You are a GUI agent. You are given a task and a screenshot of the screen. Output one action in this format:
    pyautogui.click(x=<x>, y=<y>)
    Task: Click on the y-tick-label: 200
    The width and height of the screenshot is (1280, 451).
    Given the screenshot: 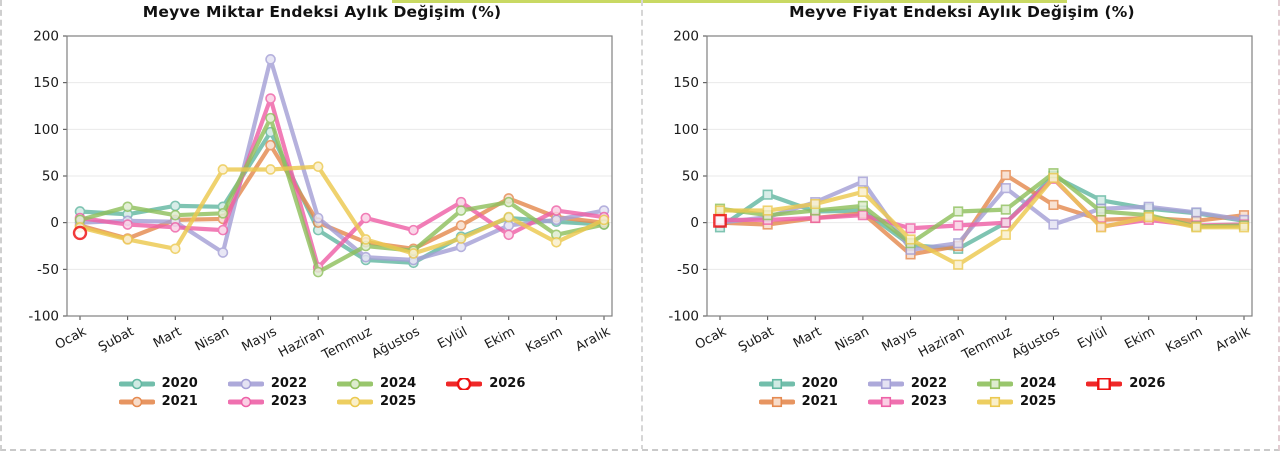 What is the action you would take?
    pyautogui.click(x=46, y=37)
    